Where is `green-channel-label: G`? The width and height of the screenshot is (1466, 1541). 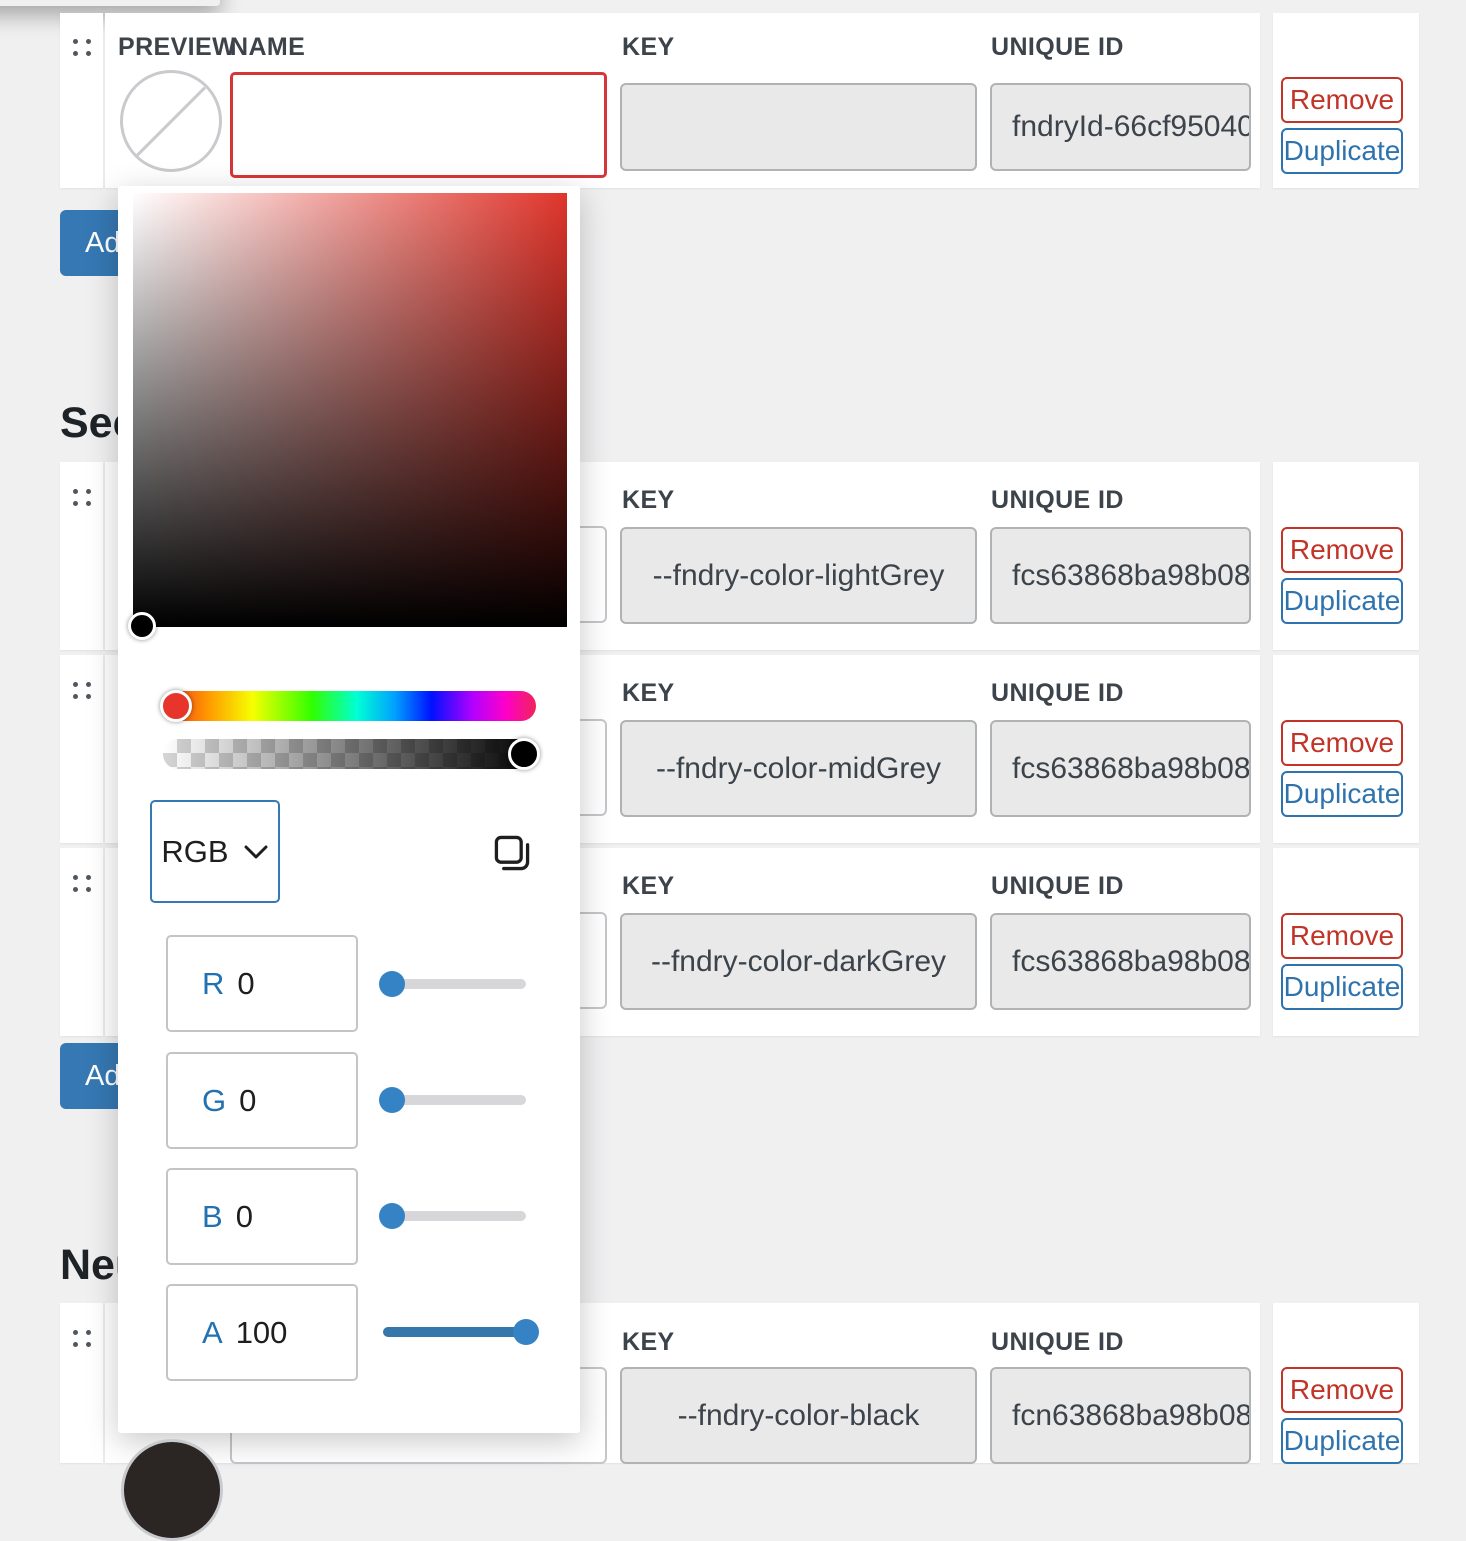 green-channel-label: G is located at coordinates (214, 1100).